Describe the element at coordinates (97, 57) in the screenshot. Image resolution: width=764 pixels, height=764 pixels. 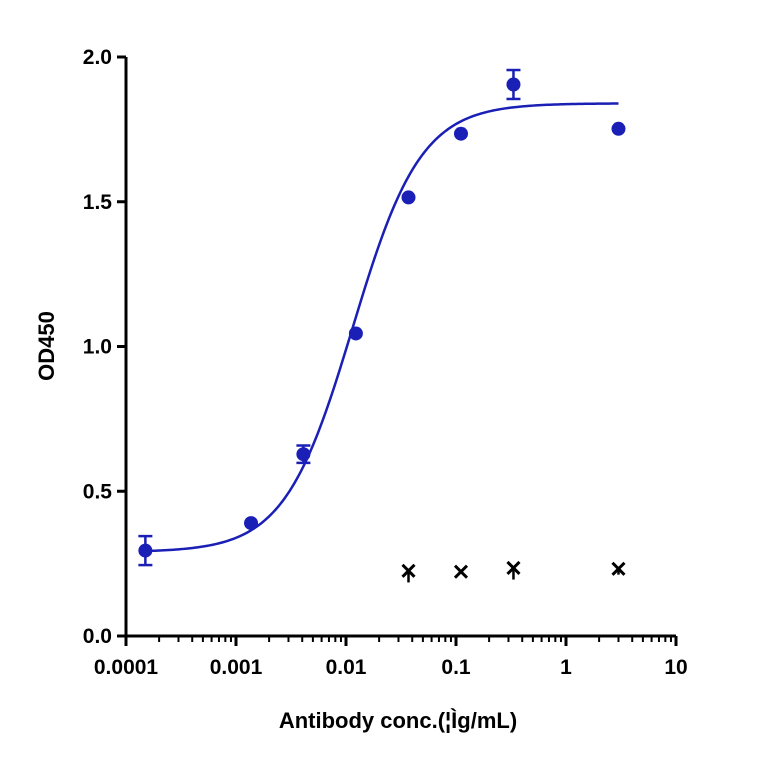
I see `y-tick-label: 2.0` at that location.